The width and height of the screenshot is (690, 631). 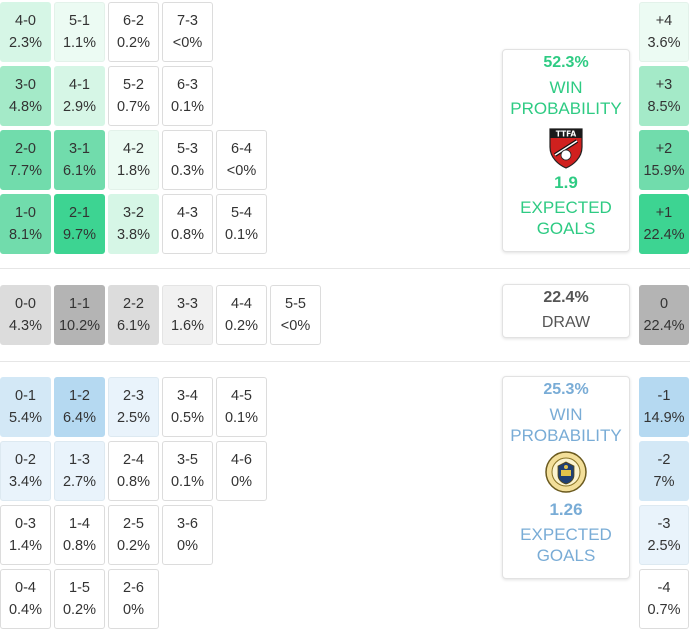 I want to click on away-expected-label: EXPECTED, so click(x=566, y=534).